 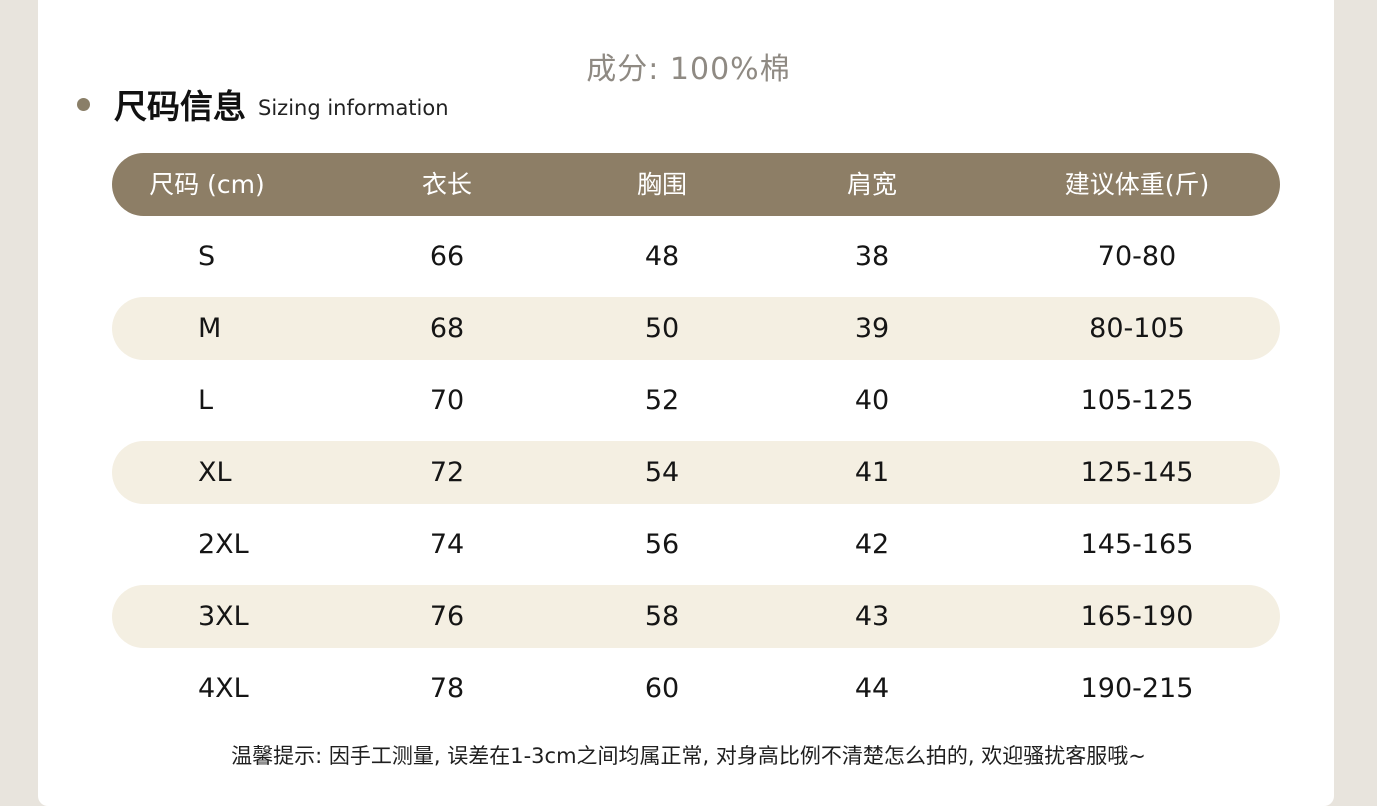 What do you see at coordinates (1137, 328) in the screenshot?
I see `cell-weight: 80-105` at bounding box center [1137, 328].